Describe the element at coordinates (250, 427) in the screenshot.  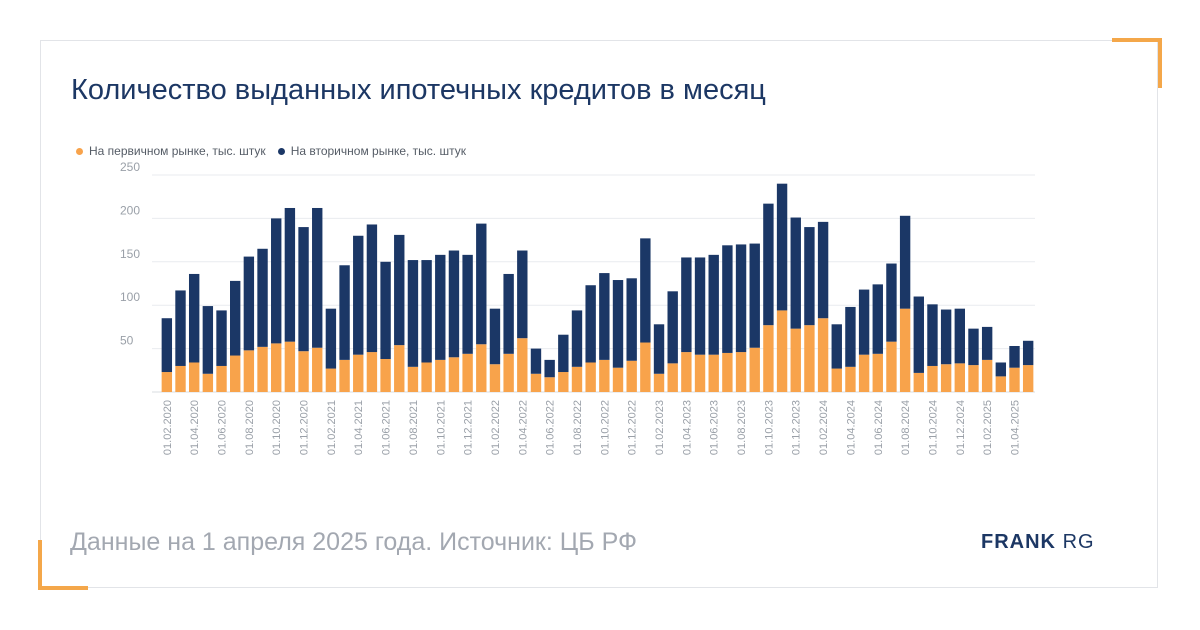
I see `x-tick-label: 01.08.2020` at that location.